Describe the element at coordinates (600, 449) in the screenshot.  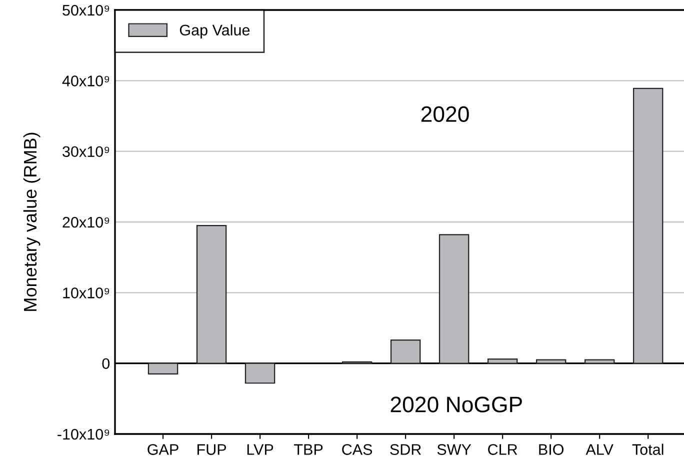
I see `x-tick-label: ALV` at that location.